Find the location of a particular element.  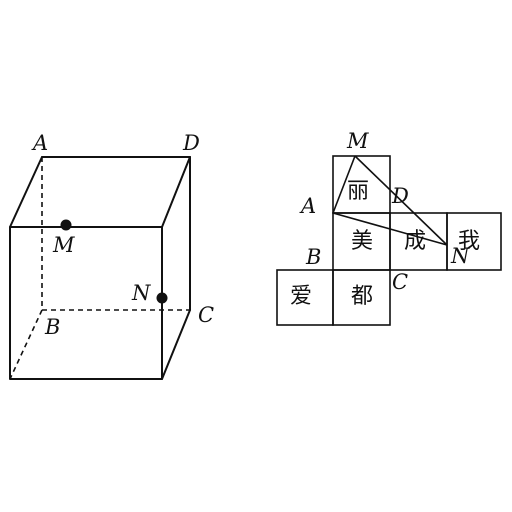

net-label-C: C is located at coordinates (400, 282).